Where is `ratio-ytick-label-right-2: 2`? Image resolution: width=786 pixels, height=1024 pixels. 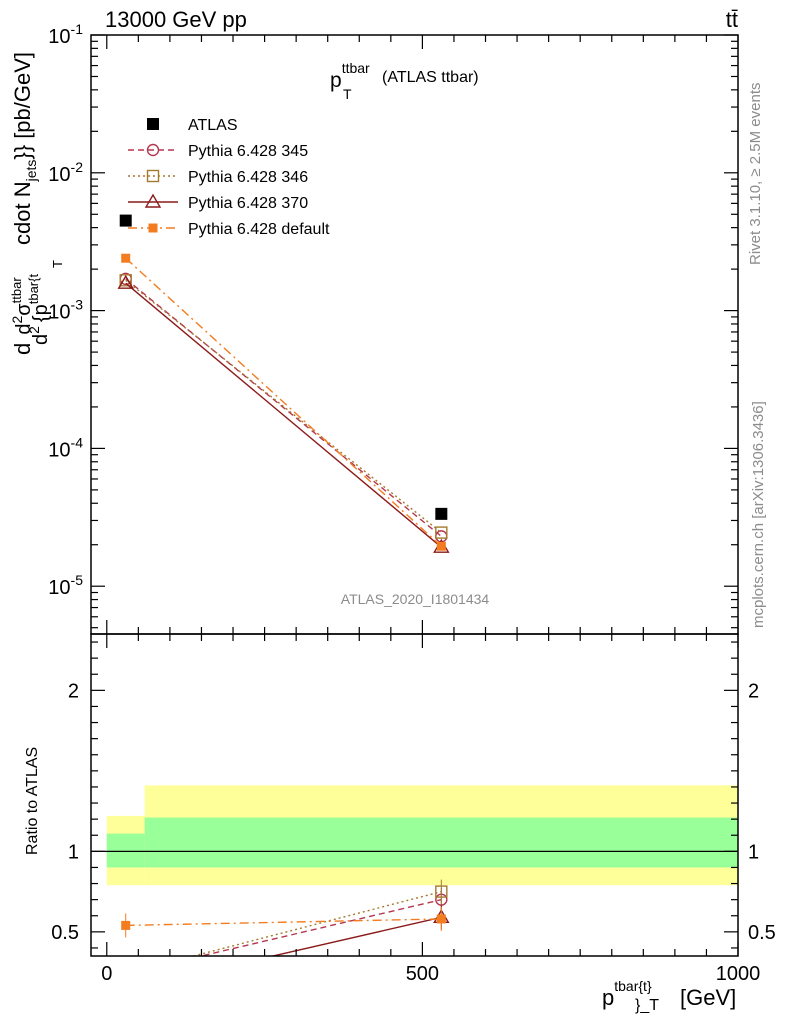
ratio-ytick-label-right-2: 2 is located at coordinates (753, 691).